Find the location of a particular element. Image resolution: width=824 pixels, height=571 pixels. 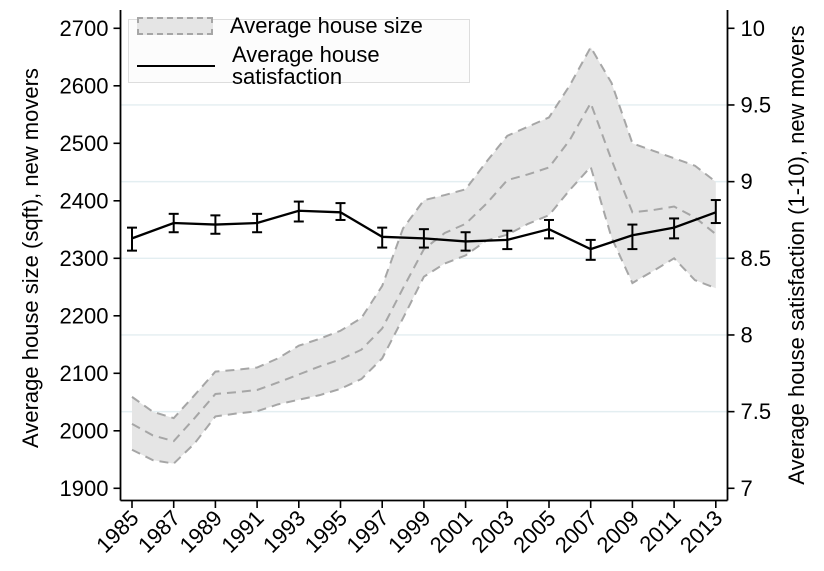

line-swatch-icon is located at coordinates (176, 65).